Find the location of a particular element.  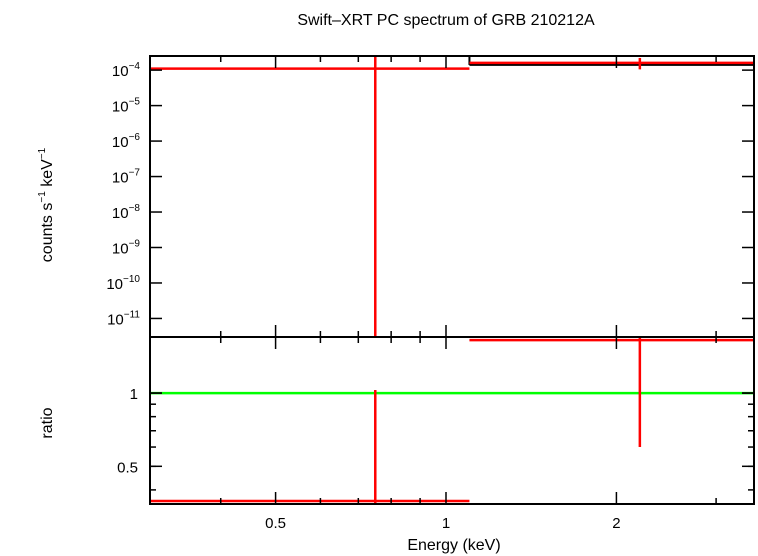

x-tick-label-0: 0.5 is located at coordinates (275, 523).